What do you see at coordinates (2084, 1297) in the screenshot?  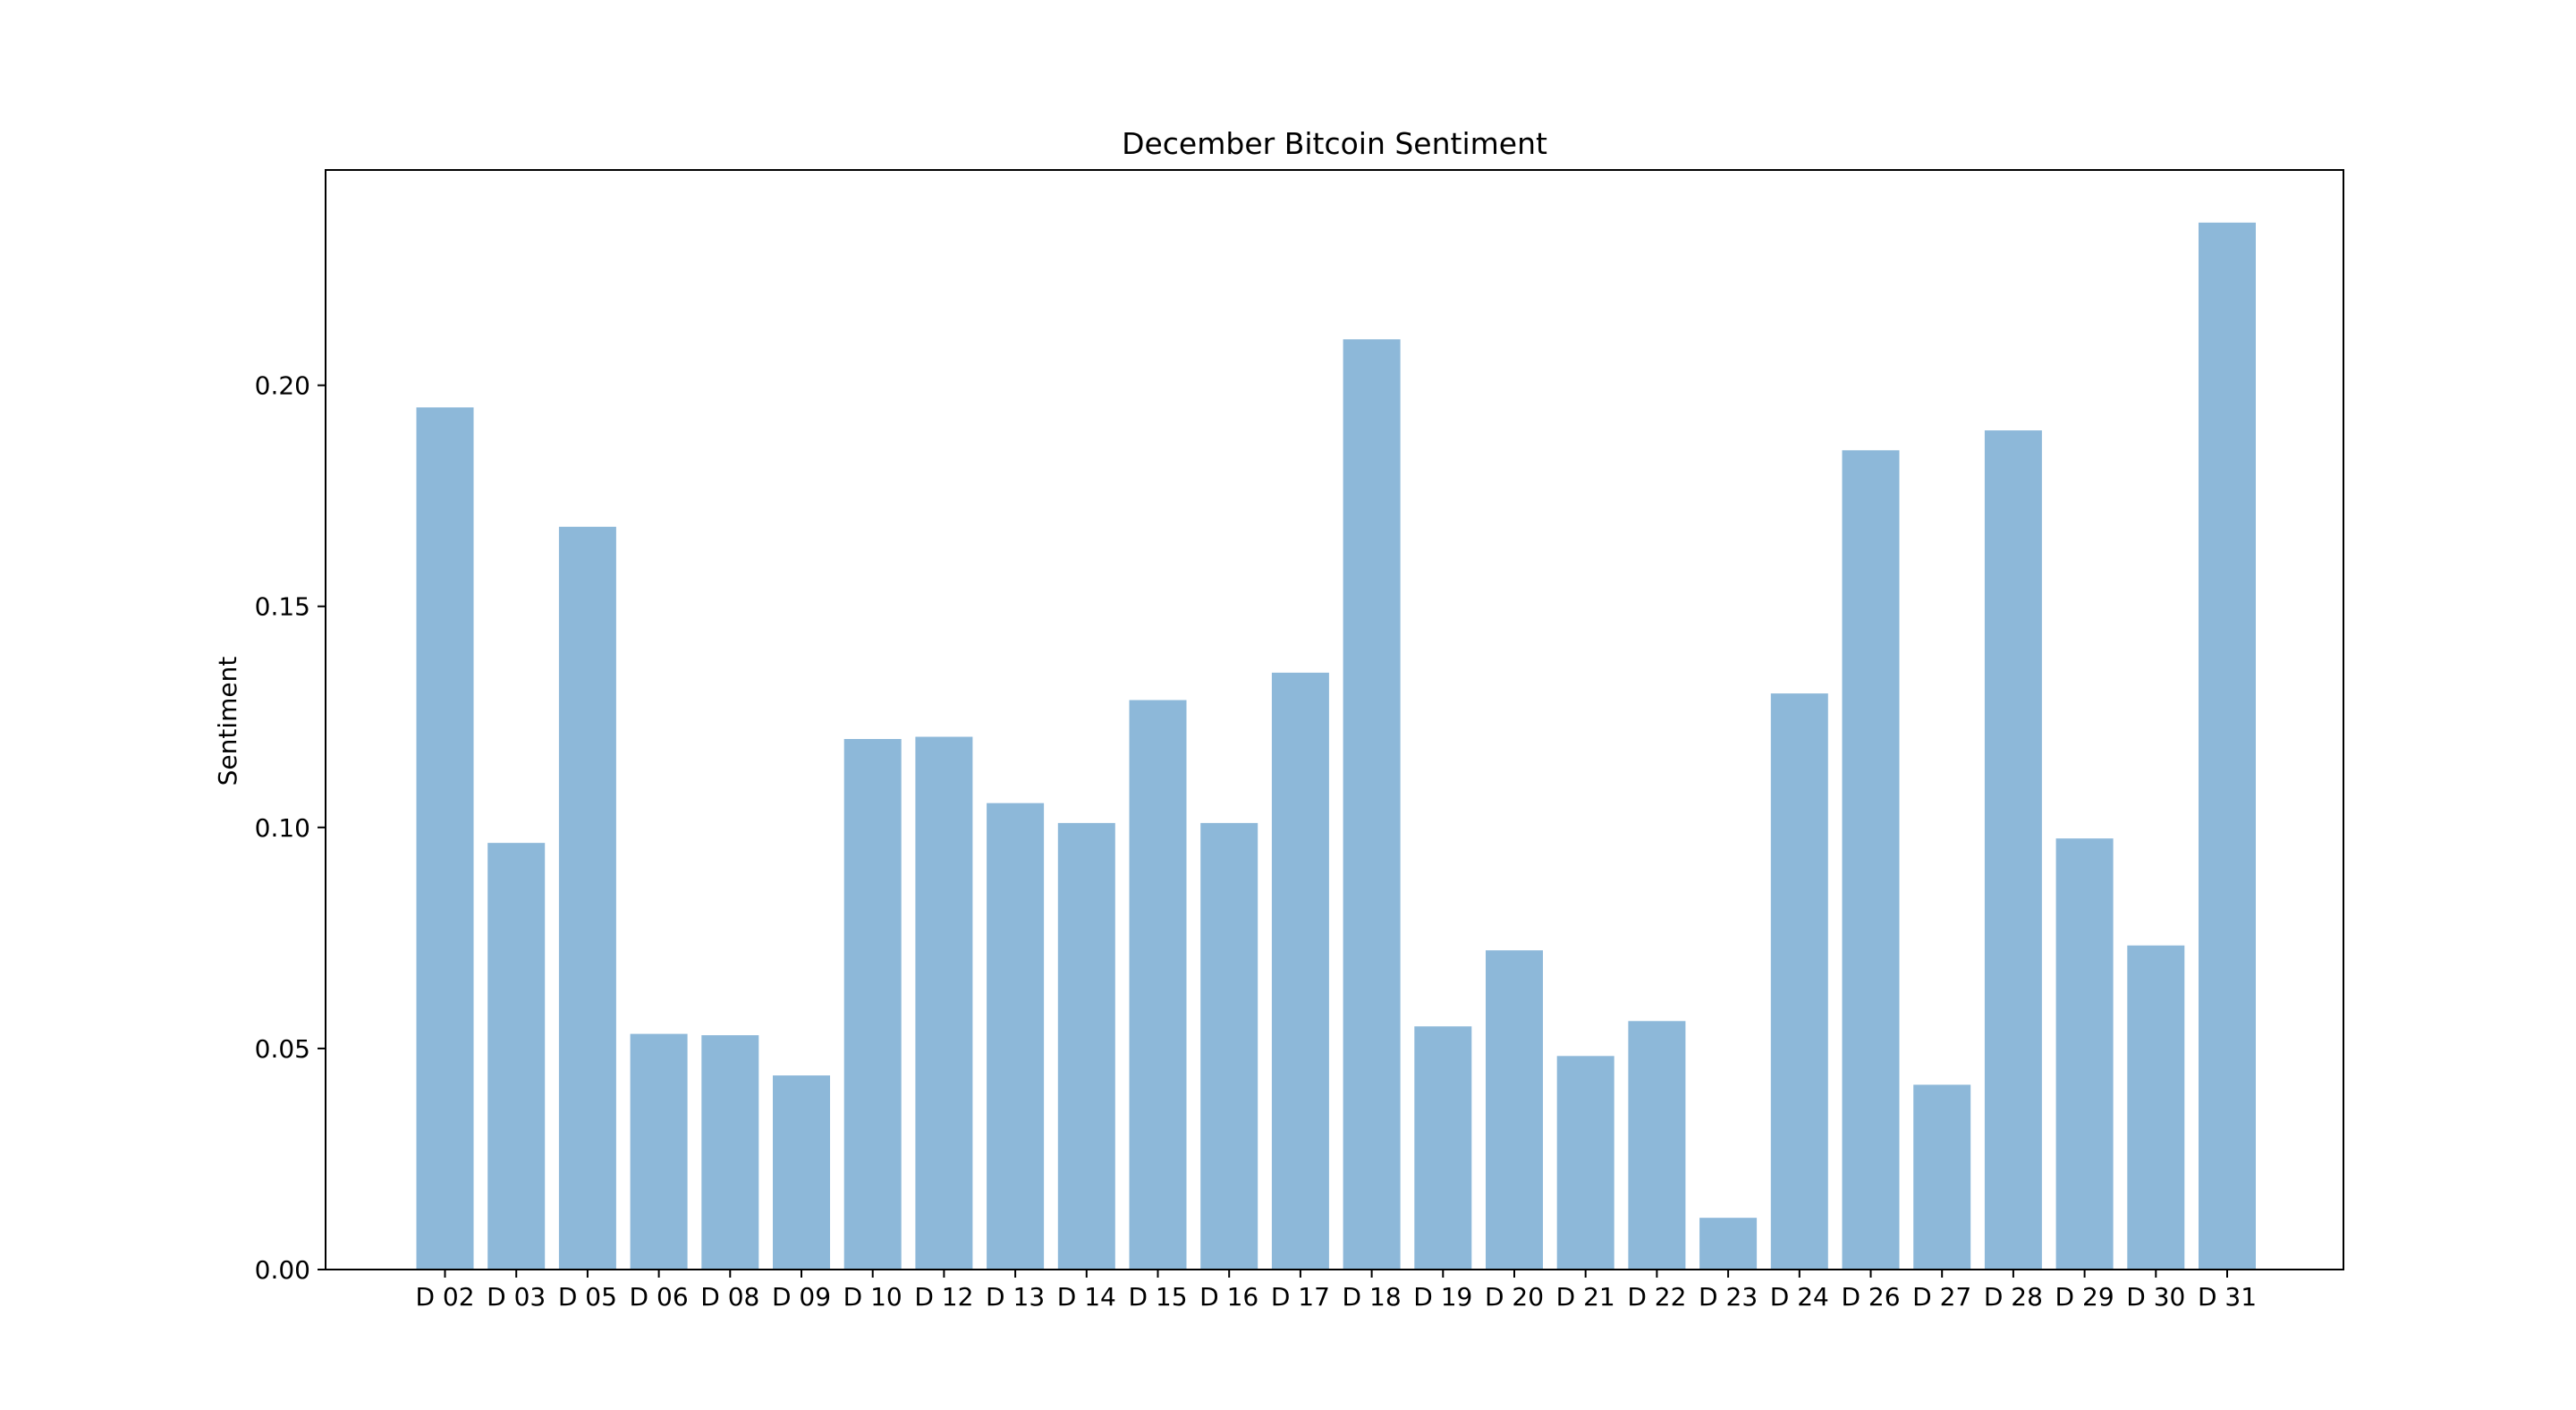 I see `x-tick-label: D 29` at bounding box center [2084, 1297].